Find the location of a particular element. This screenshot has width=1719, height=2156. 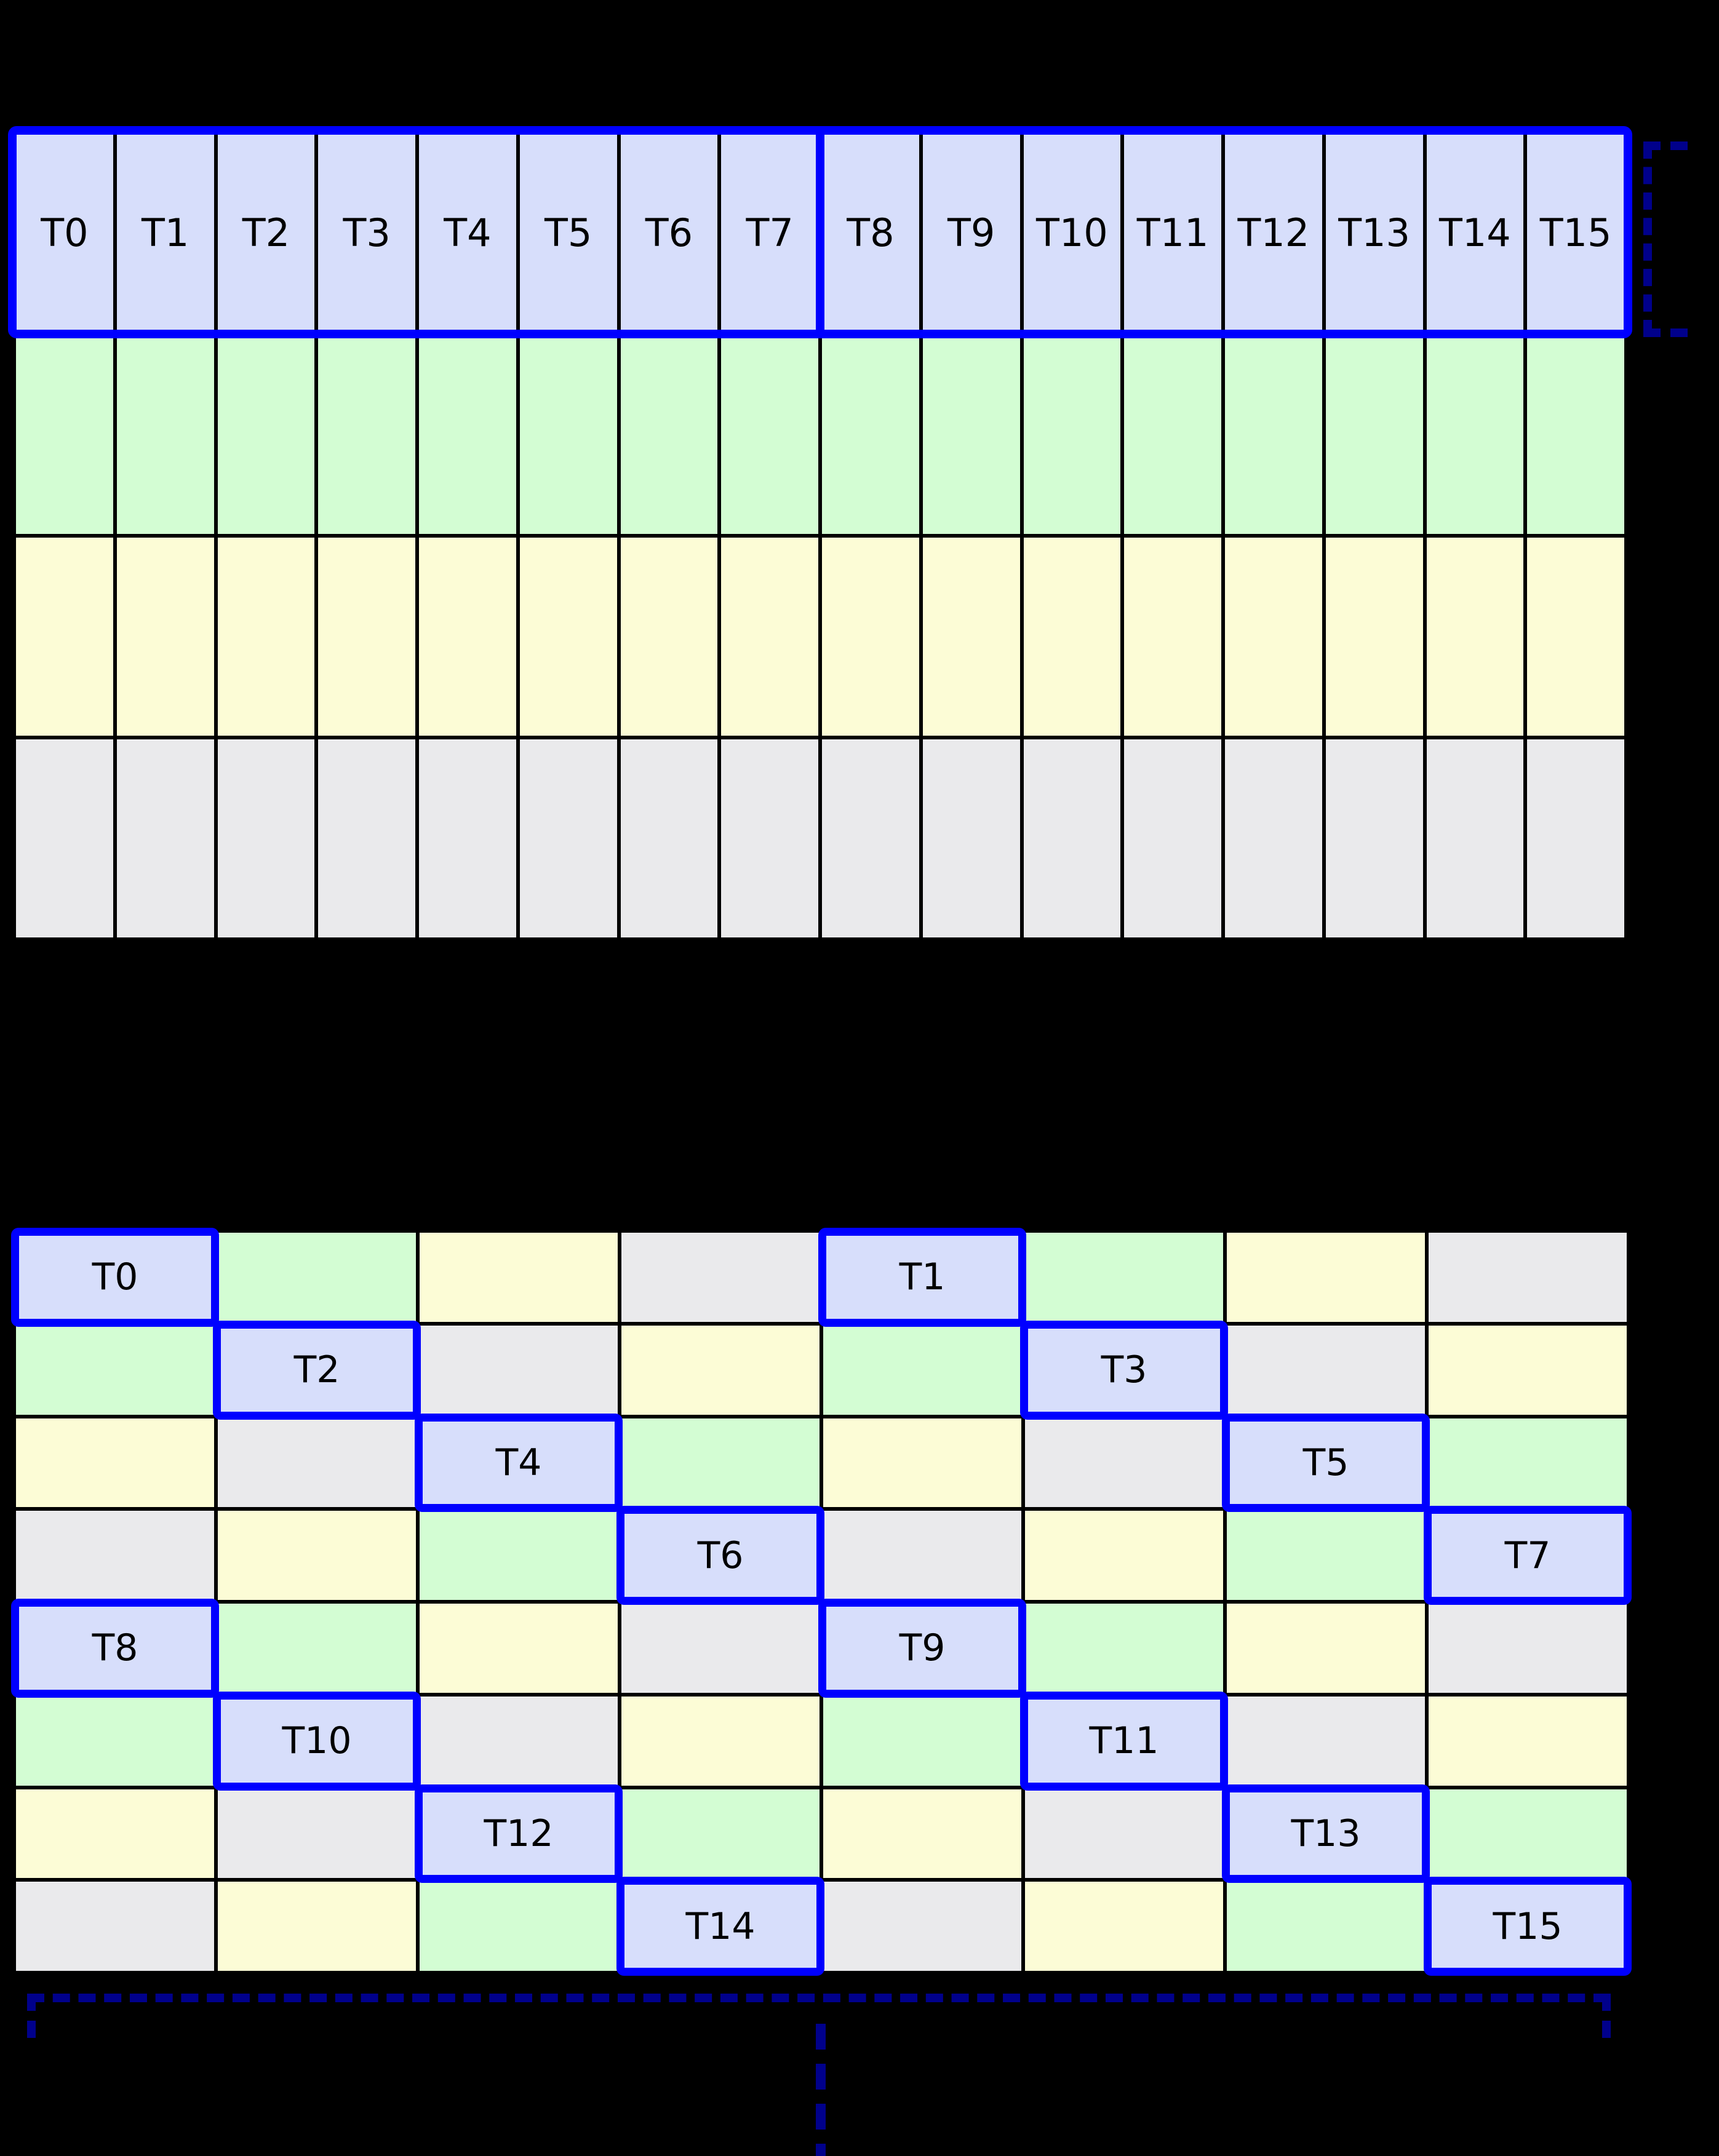

top-thread-cell: T4 is located at coordinates (468, 233).